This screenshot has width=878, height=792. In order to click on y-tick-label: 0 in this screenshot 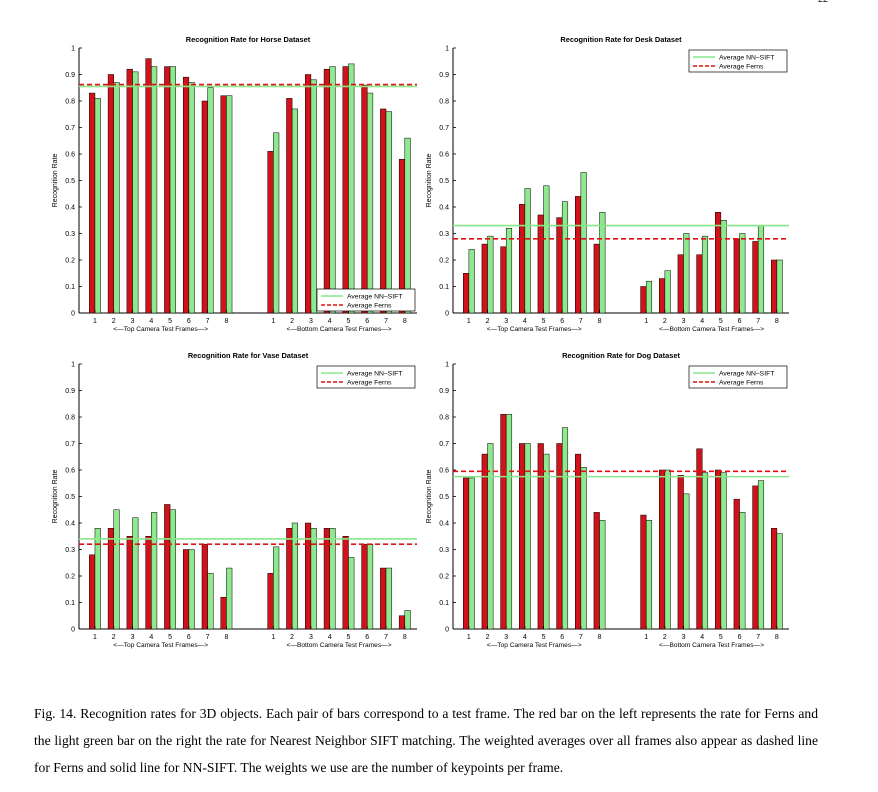, I will do `click(447, 314)`.